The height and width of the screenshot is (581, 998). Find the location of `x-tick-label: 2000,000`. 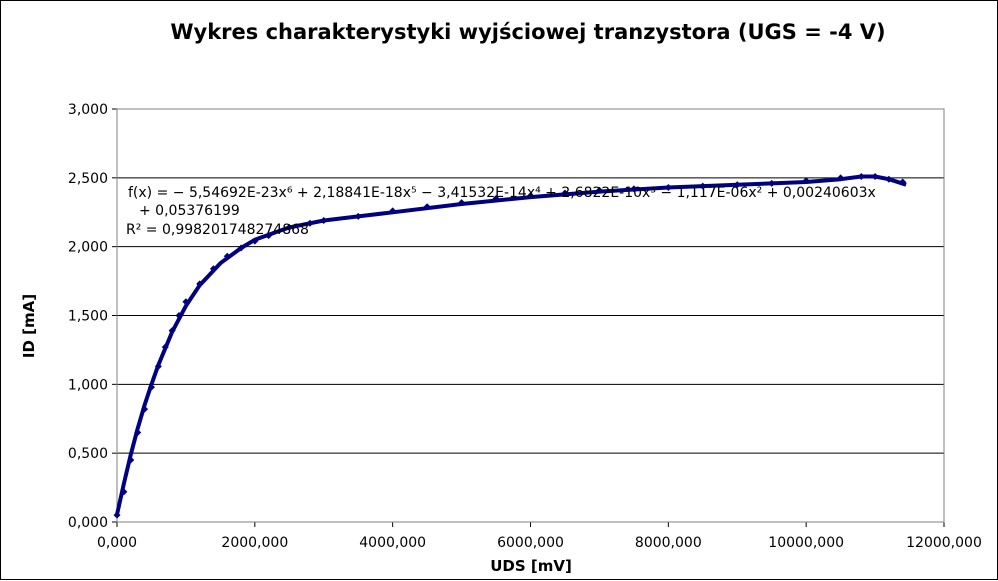

x-tick-label: 2000,000 is located at coordinates (254, 543).